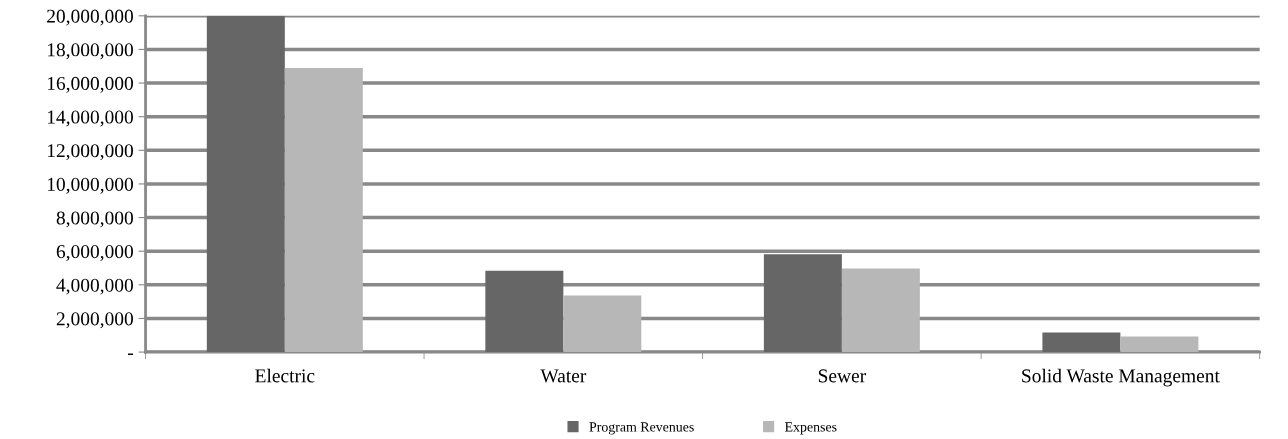  Describe the element at coordinates (130, 354) in the screenshot. I see `y-tick-label: -` at that location.